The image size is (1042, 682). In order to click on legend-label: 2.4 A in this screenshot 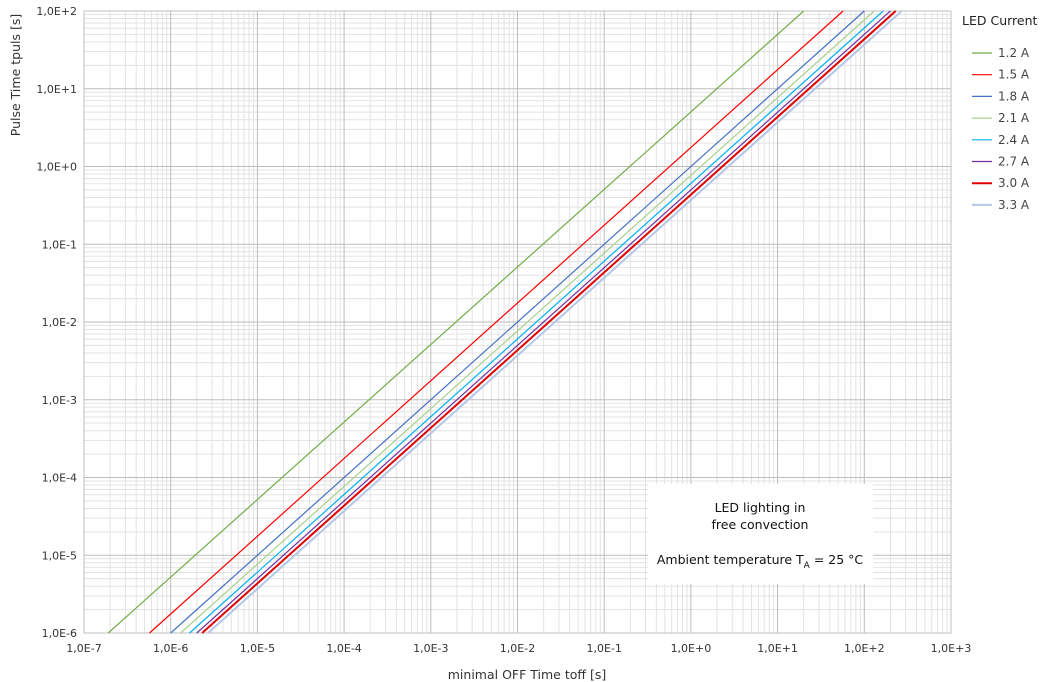, I will do `click(1014, 140)`.